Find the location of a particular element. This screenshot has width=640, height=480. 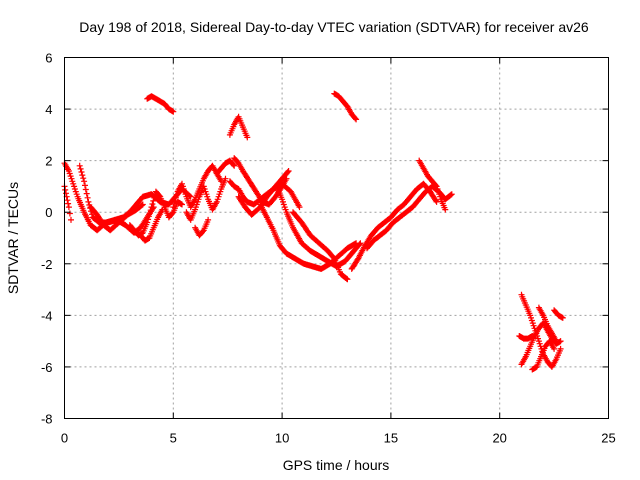

series-track-q is located at coordinates (319, 228).